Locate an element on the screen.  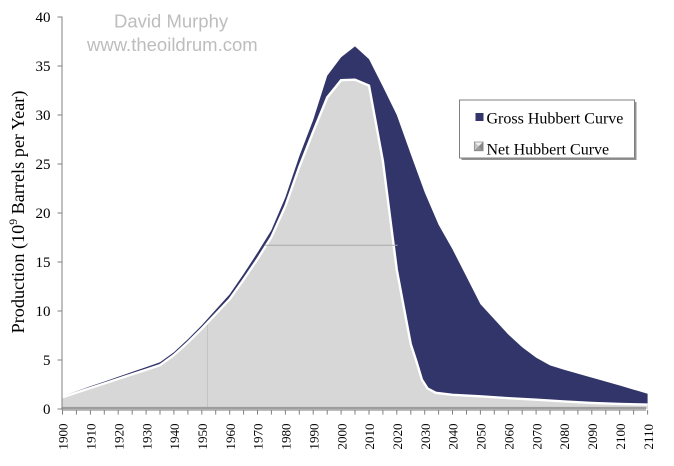
svg-text: 2090 is located at coordinates (592, 436).